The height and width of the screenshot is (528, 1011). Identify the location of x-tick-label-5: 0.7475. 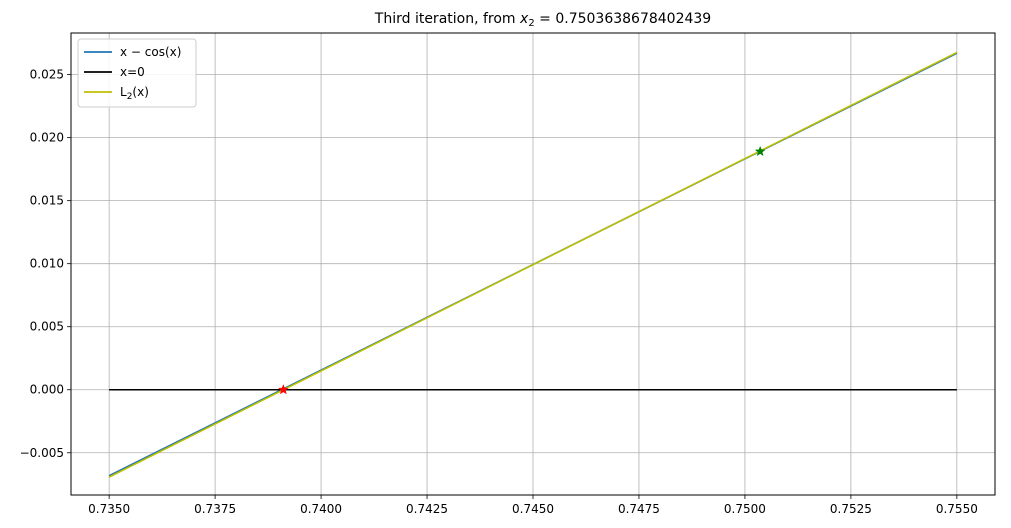
(639, 509).